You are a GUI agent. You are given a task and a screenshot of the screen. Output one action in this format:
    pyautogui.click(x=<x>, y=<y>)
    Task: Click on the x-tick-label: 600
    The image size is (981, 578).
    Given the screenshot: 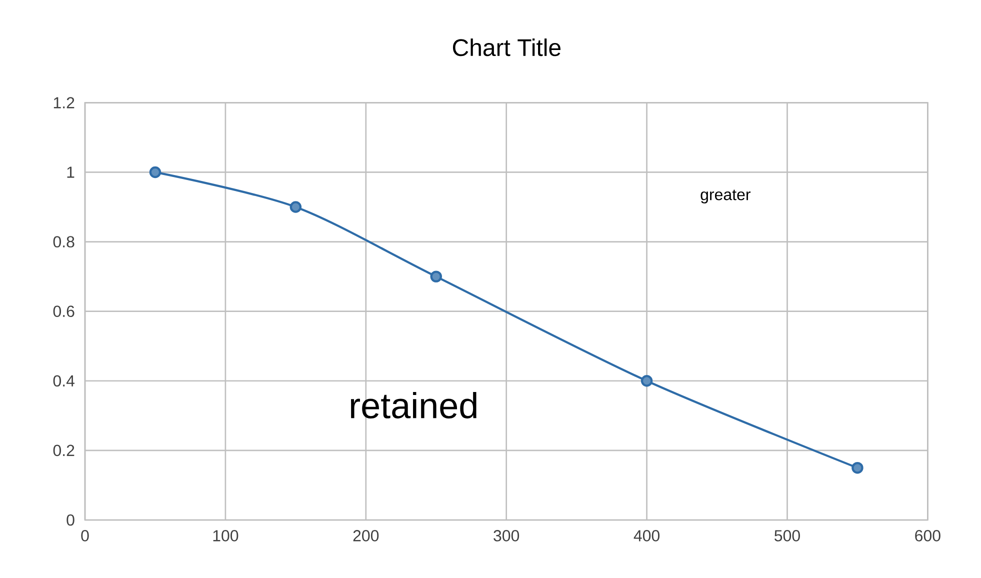 What is the action you would take?
    pyautogui.click(x=927, y=536)
    